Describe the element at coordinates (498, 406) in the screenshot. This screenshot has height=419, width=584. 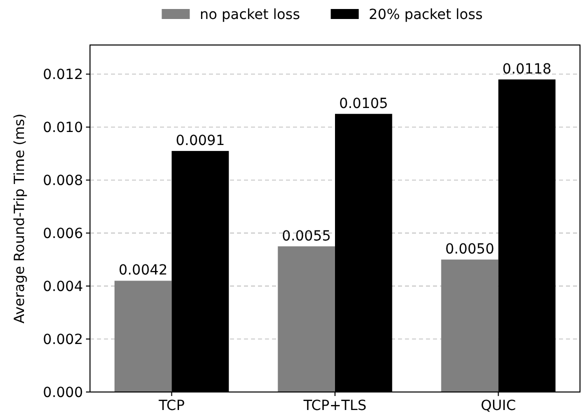
I see `x-tick-label: QUIC` at that location.